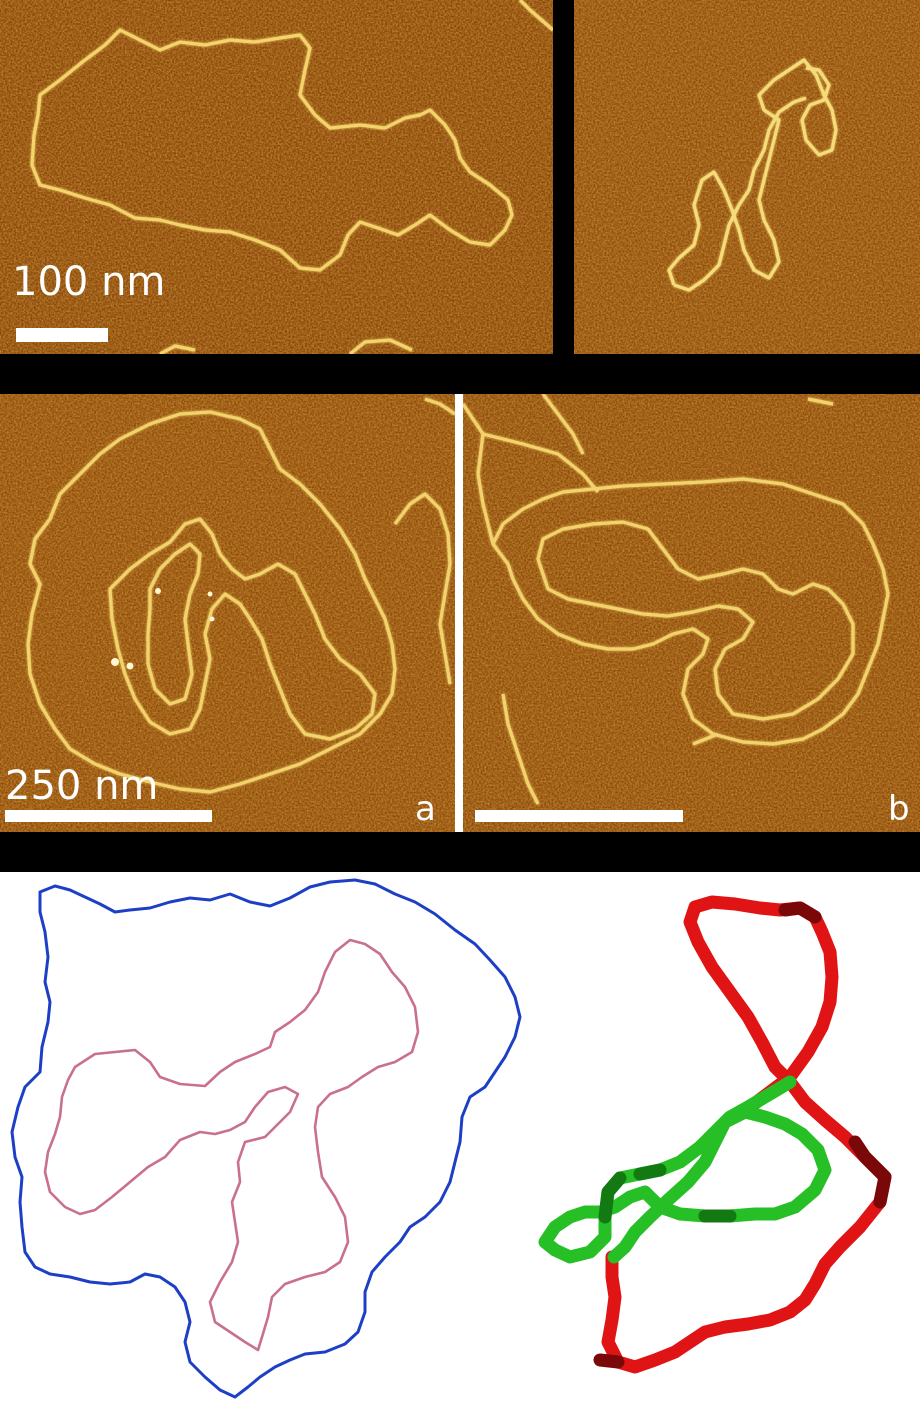 Image resolution: width=920 pixels, height=1409 pixels. What do you see at coordinates (752, 175) in the screenshot?
I see `knotted-dna-strand` at bounding box center [752, 175].